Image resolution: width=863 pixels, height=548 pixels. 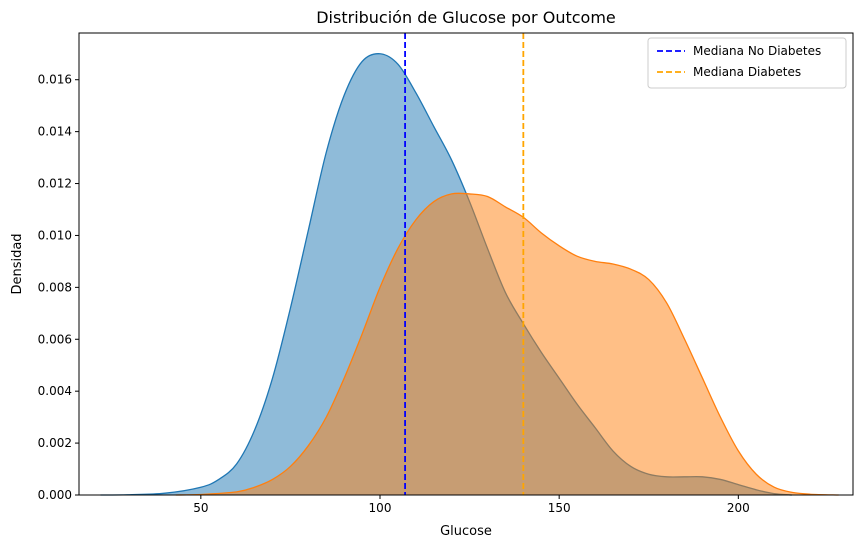 What do you see at coordinates (55, 339) in the screenshot?
I see `y-tick-label: 0.006` at bounding box center [55, 339].